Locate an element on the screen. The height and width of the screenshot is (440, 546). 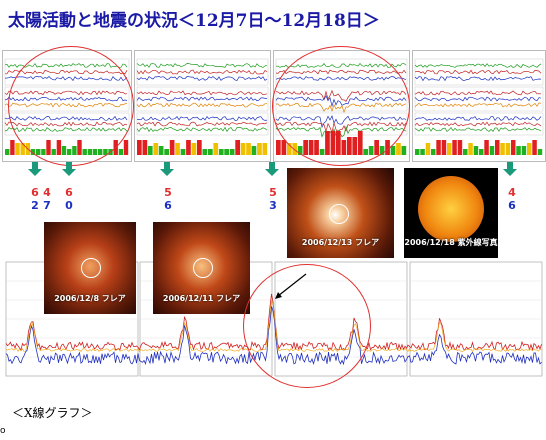
solar-photo-dec18: 2006/12/18 紫外線写真 is located at coordinates (451, 213).